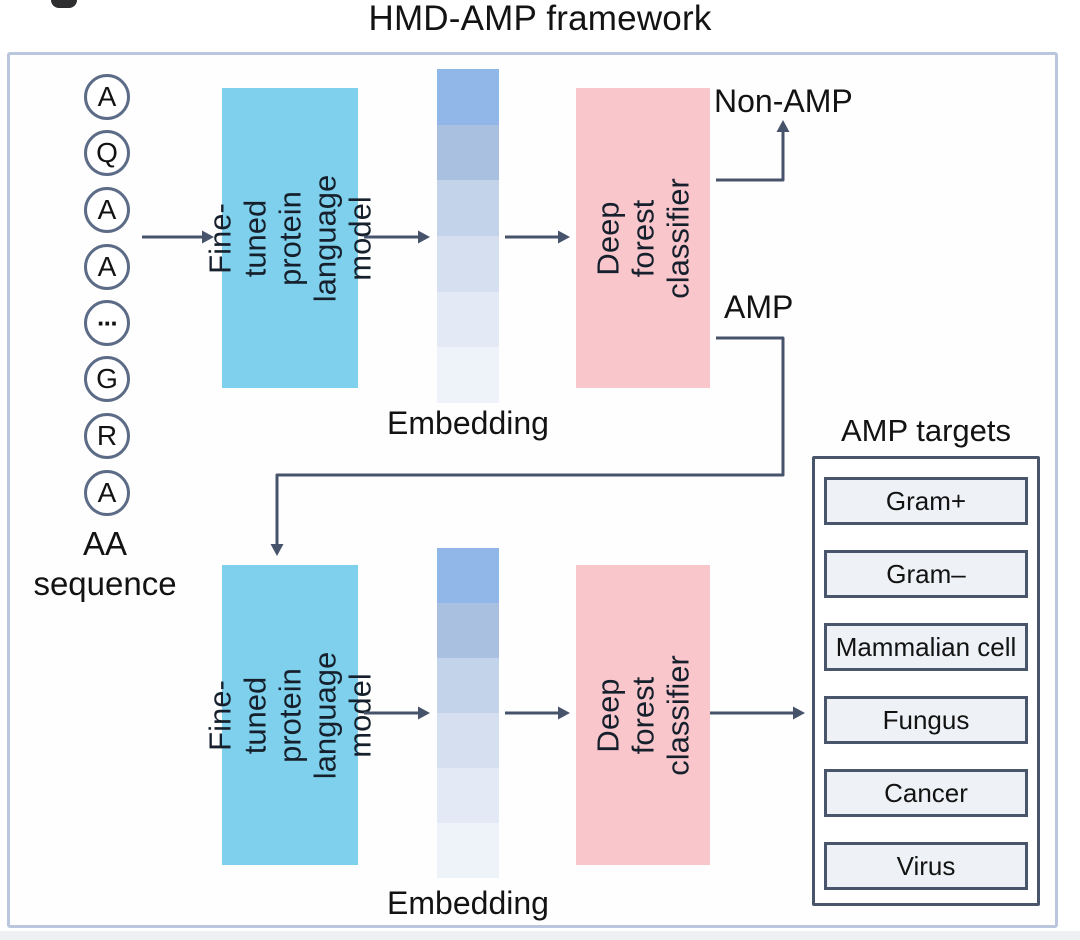 This screenshot has height=940, width=1080. I want to click on aa-letter: R, so click(107, 435).